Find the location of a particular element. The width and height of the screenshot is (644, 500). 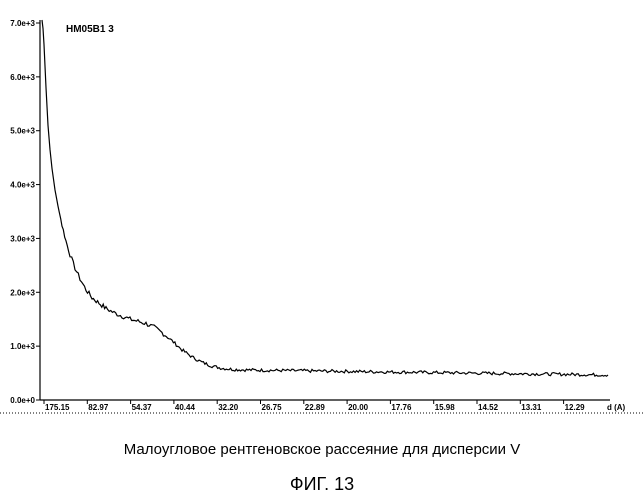

x-tick-label: 26.75 is located at coordinates (272, 407).